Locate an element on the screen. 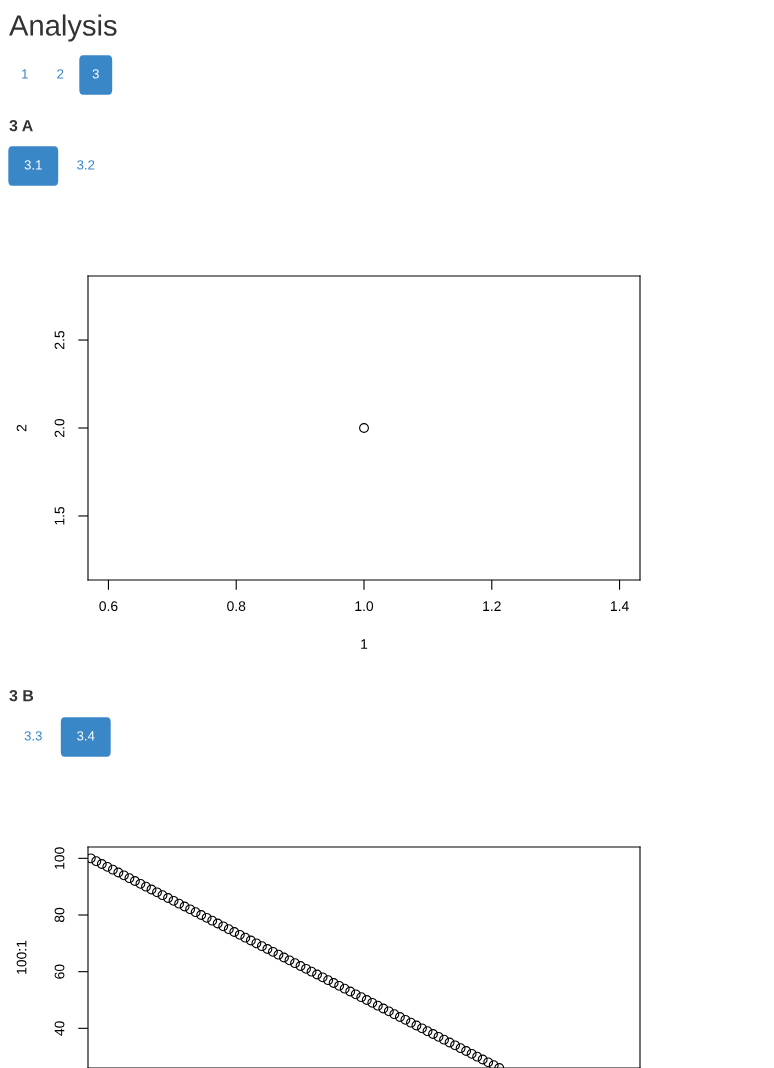  y-tick-label: 100 is located at coordinates (59, 858).